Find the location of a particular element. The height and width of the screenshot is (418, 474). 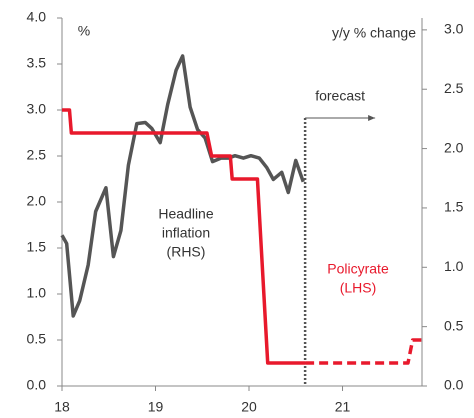

series-line is located at coordinates (363, 351).